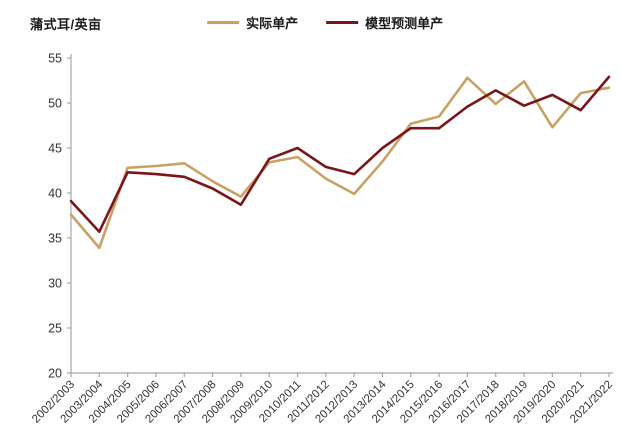  I want to click on y-axis-tick-label: 55, so click(55, 59).